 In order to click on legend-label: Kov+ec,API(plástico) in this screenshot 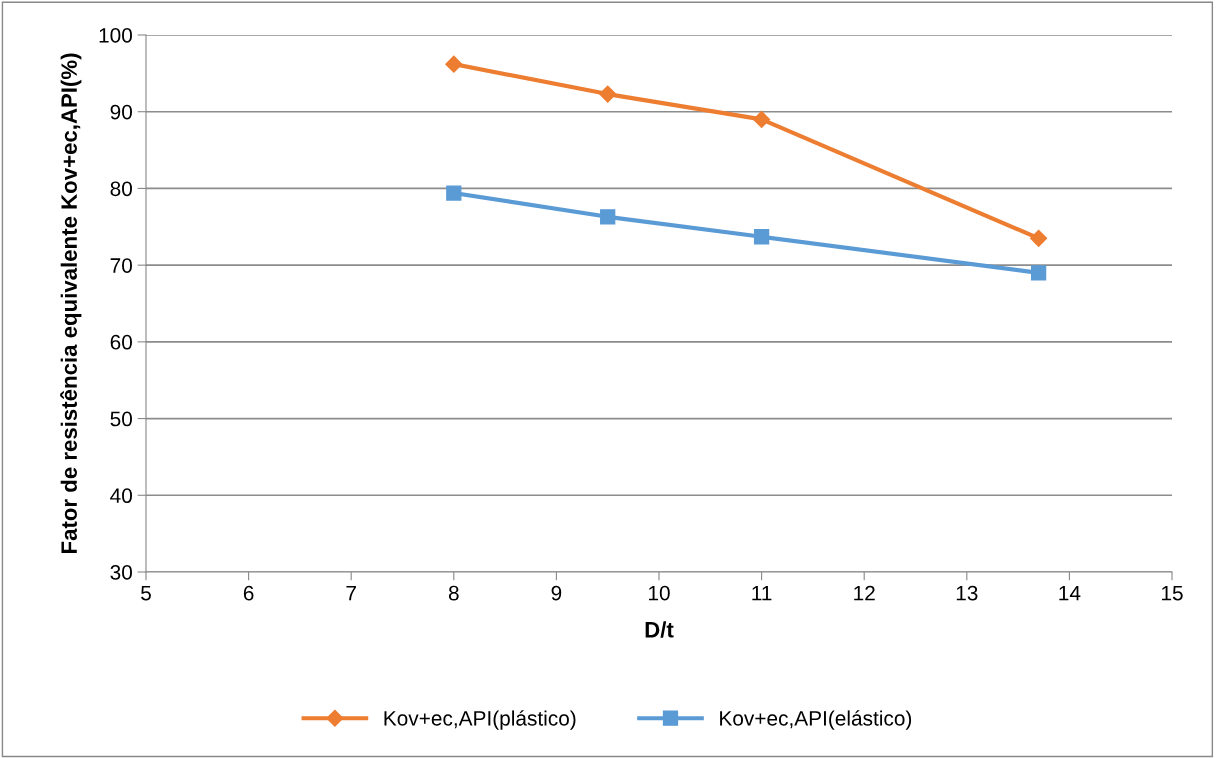, I will do `click(480, 720)`.